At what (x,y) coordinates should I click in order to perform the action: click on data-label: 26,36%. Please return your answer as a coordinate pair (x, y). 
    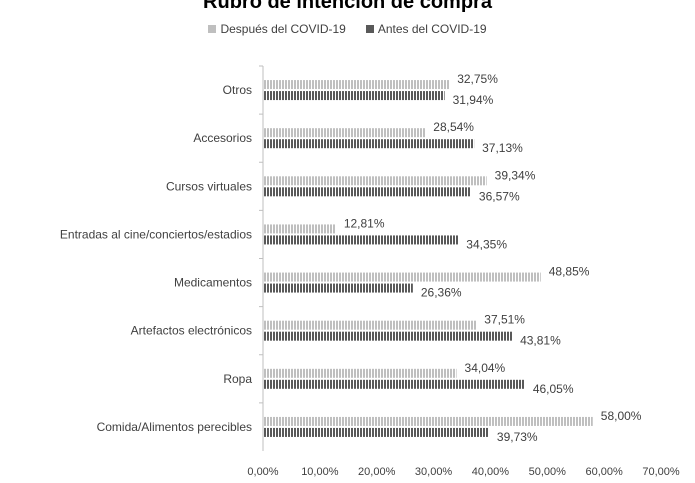
    Looking at the image, I should click on (441, 293).